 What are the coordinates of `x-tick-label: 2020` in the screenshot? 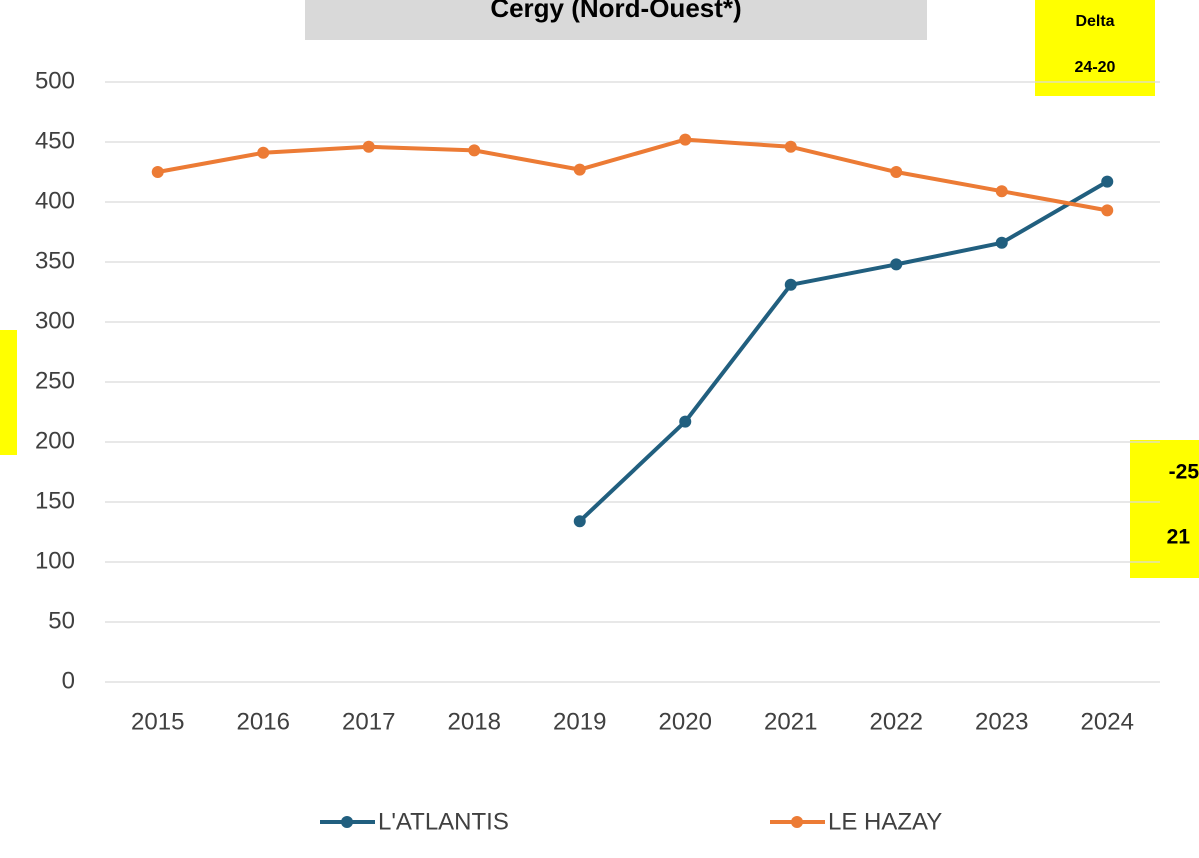 It's located at (685, 721).